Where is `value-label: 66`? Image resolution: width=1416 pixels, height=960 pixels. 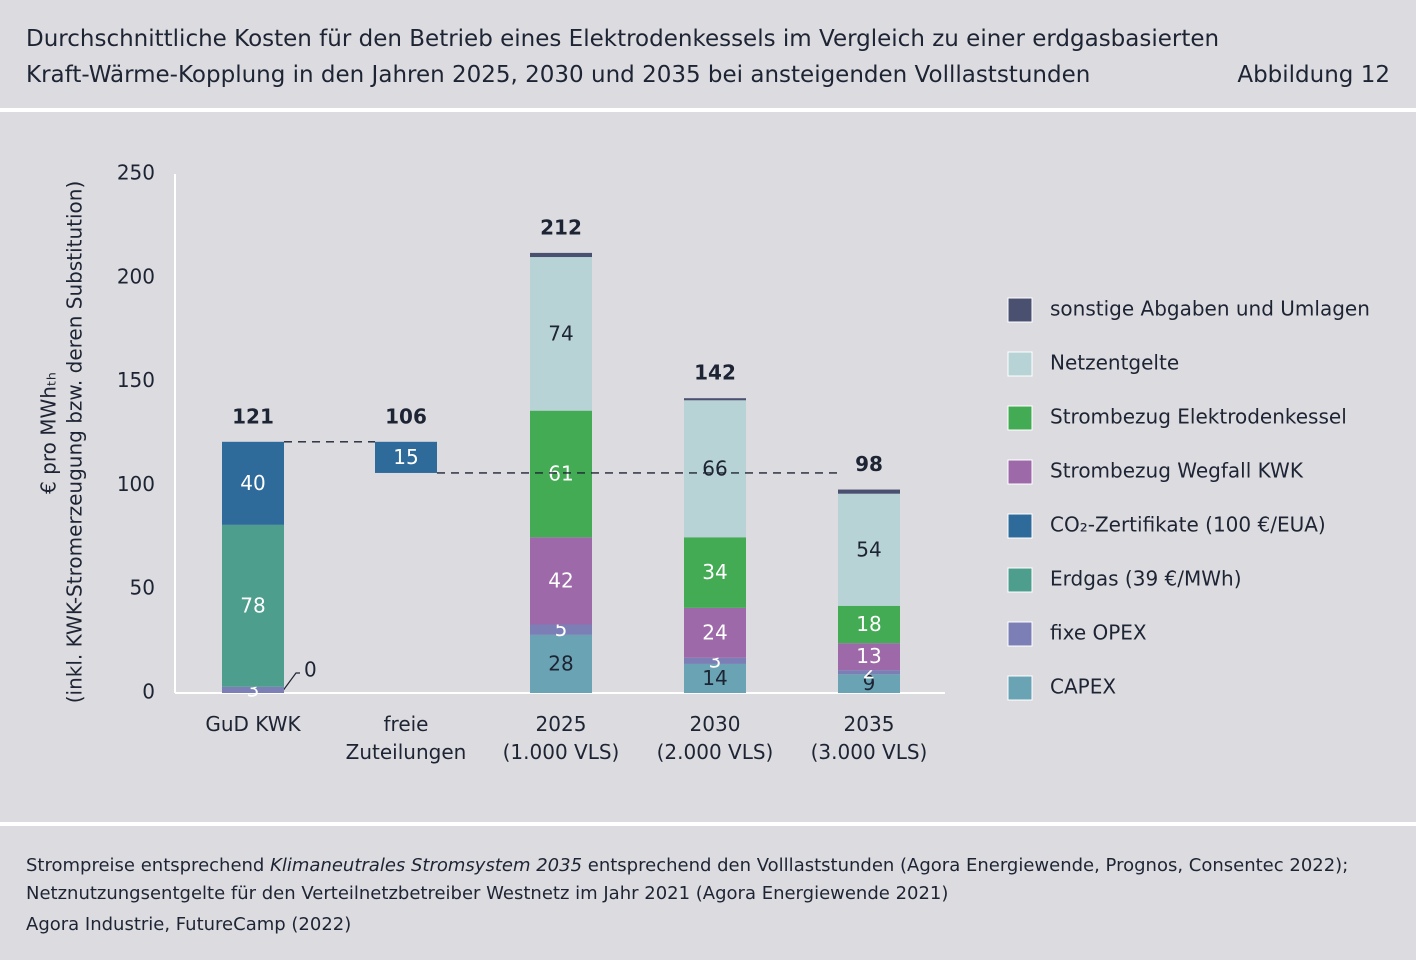
value-label: 66 is located at coordinates (714, 468).